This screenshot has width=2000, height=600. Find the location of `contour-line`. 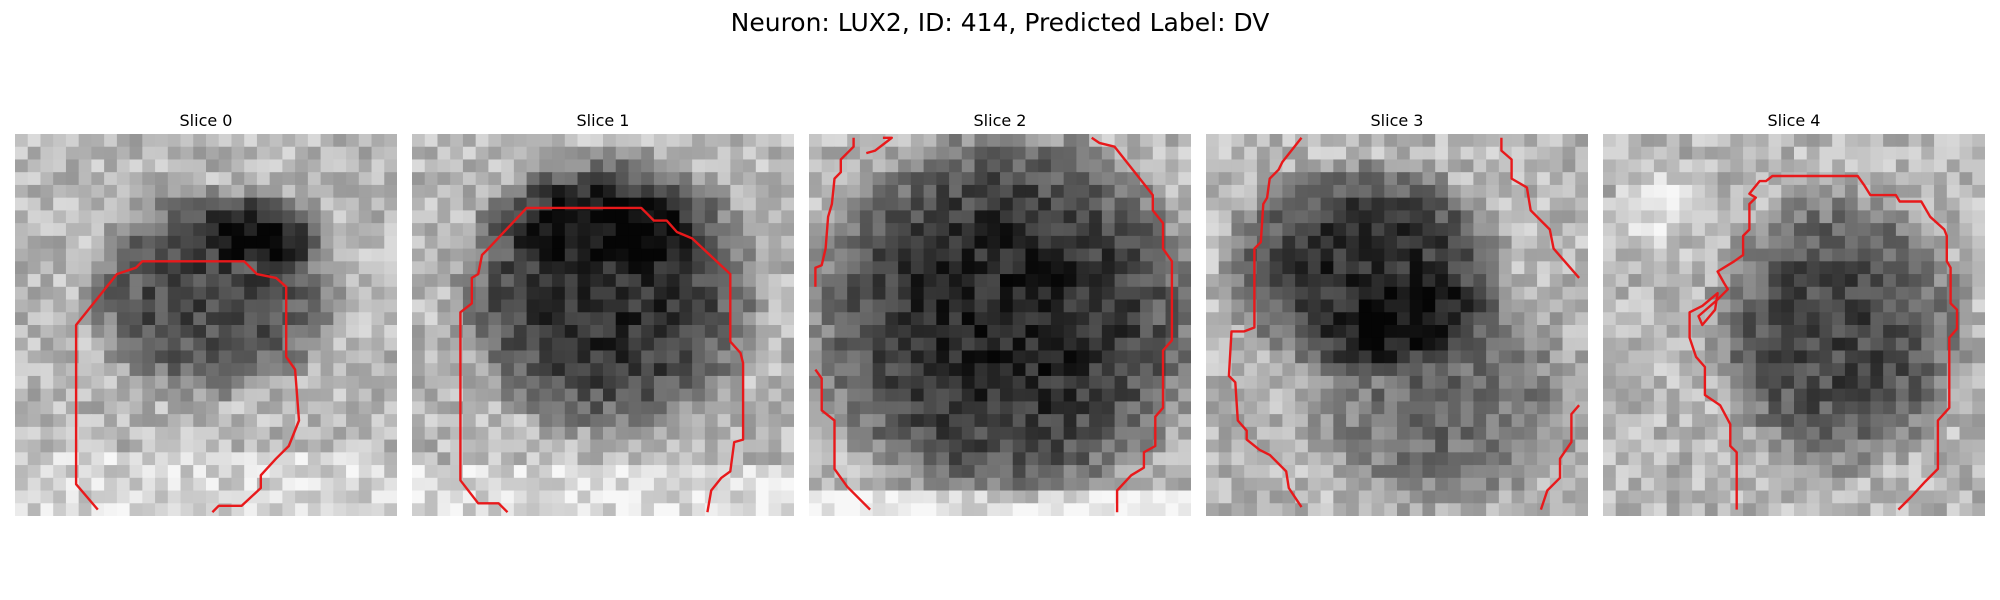

contour-line is located at coordinates (834, 212).